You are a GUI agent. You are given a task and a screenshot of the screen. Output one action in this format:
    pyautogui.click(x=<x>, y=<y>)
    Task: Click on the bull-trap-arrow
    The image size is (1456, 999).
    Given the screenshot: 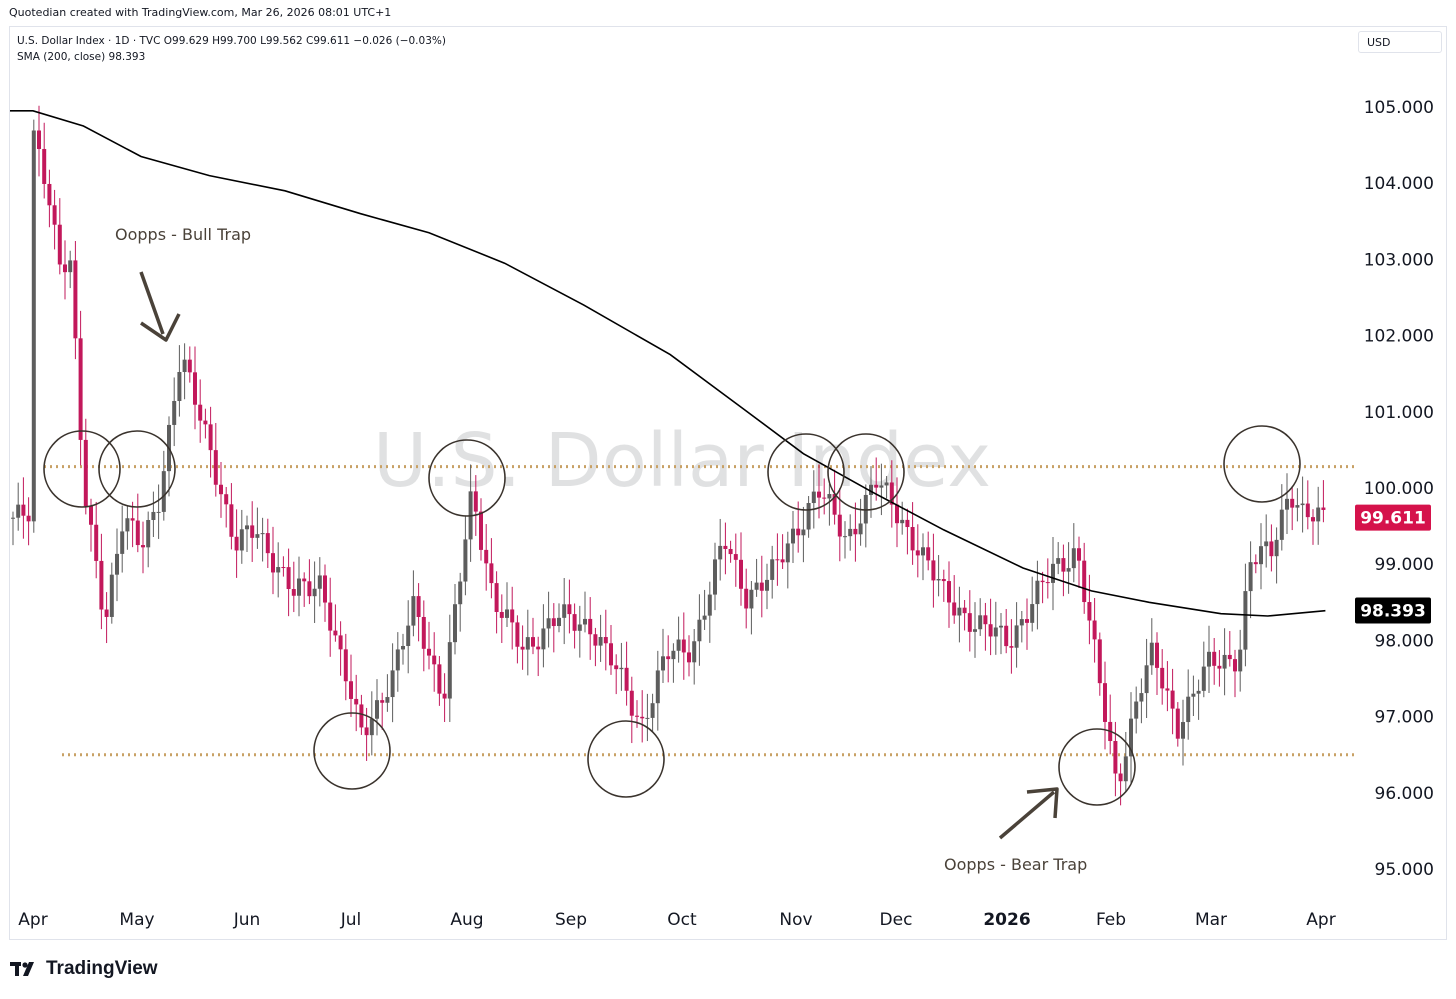 What is the action you would take?
    pyautogui.click(x=152, y=303)
    